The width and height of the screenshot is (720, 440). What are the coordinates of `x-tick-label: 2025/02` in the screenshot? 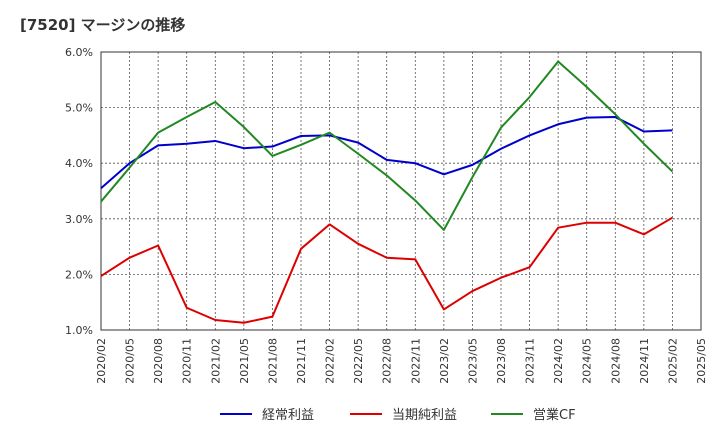 It's located at (672, 361).